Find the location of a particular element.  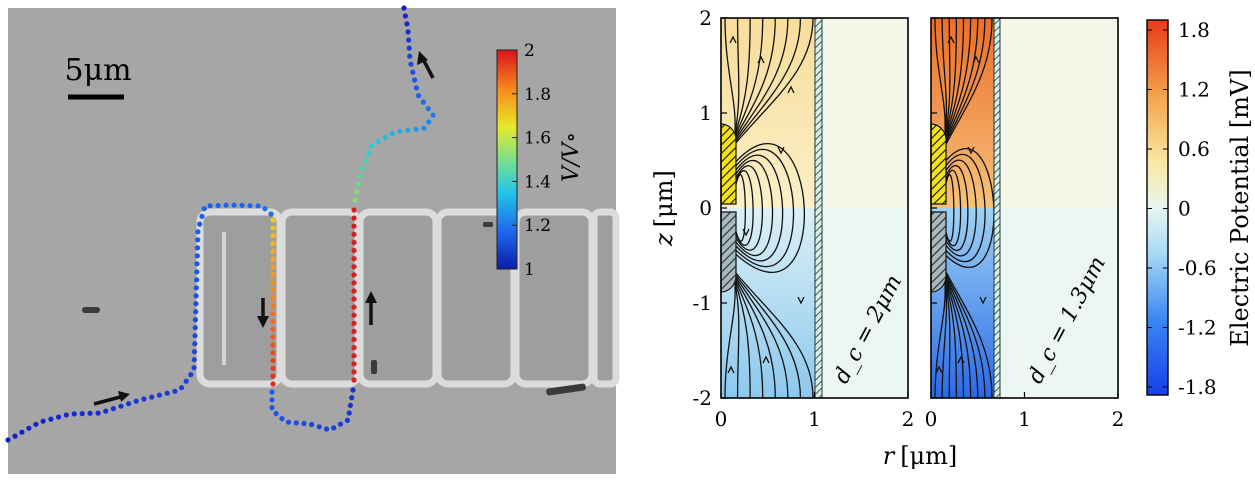

electrode-negative-left is located at coordinates (728, 252).